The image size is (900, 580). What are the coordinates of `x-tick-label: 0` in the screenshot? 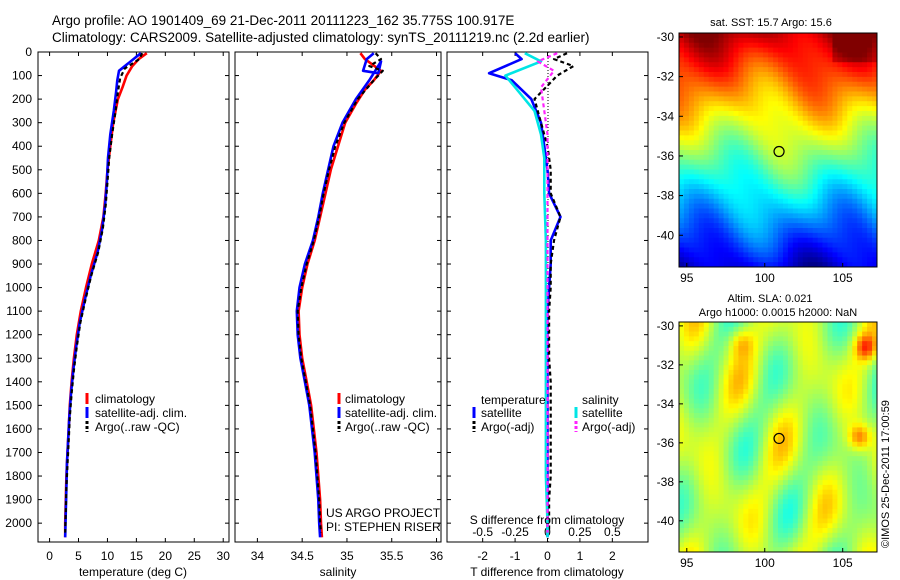 It's located at (49, 556).